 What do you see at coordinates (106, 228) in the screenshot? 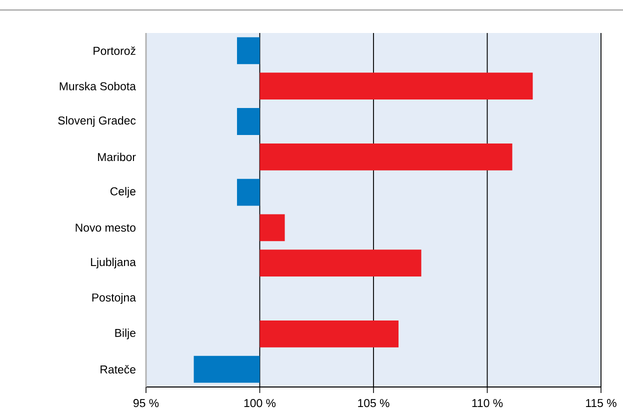
I see `y-tick-label: Novo mesto` at bounding box center [106, 228].